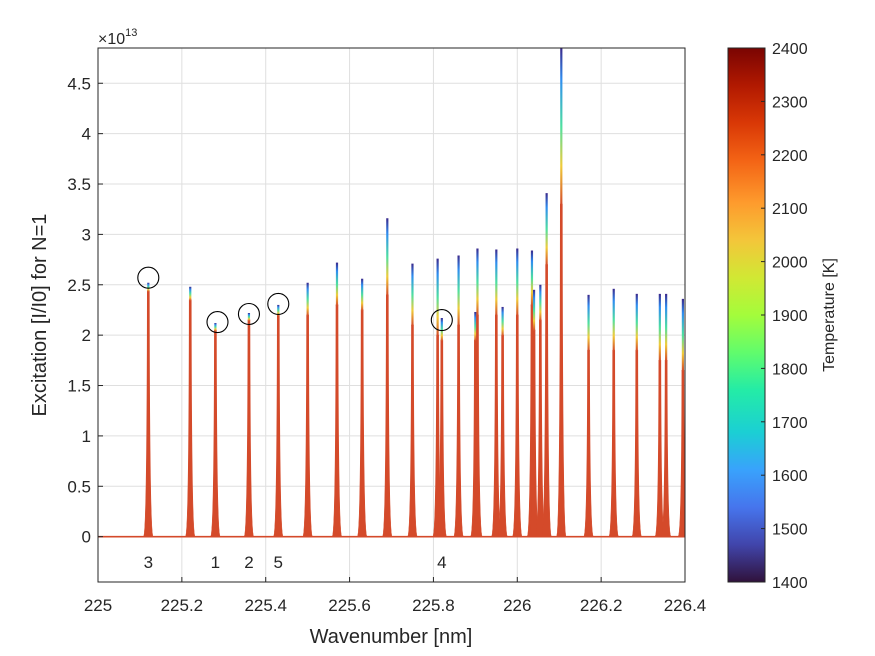  What do you see at coordinates (601, 605) in the screenshot?
I see `x-tick-label: 226.2` at bounding box center [601, 605].